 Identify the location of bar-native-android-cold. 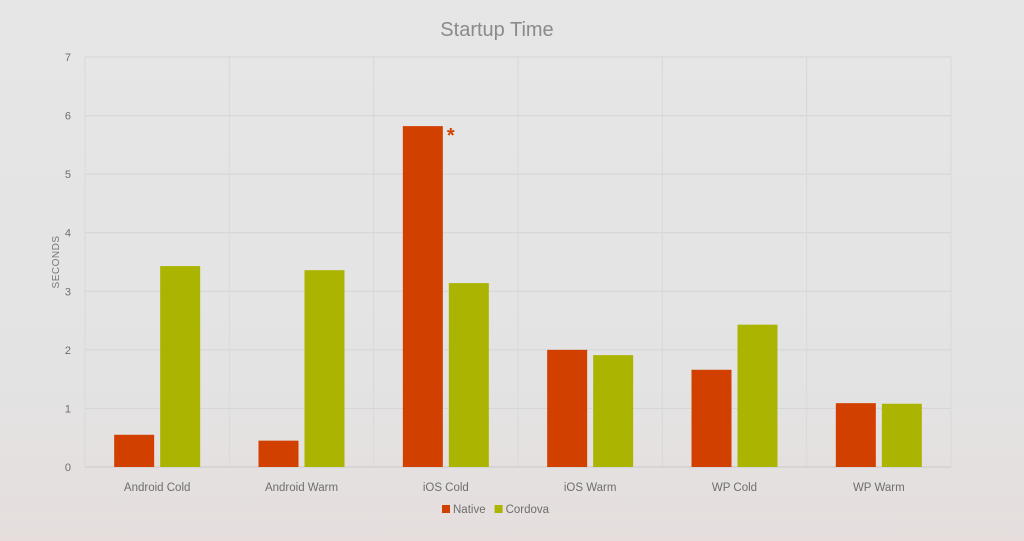
(134, 450).